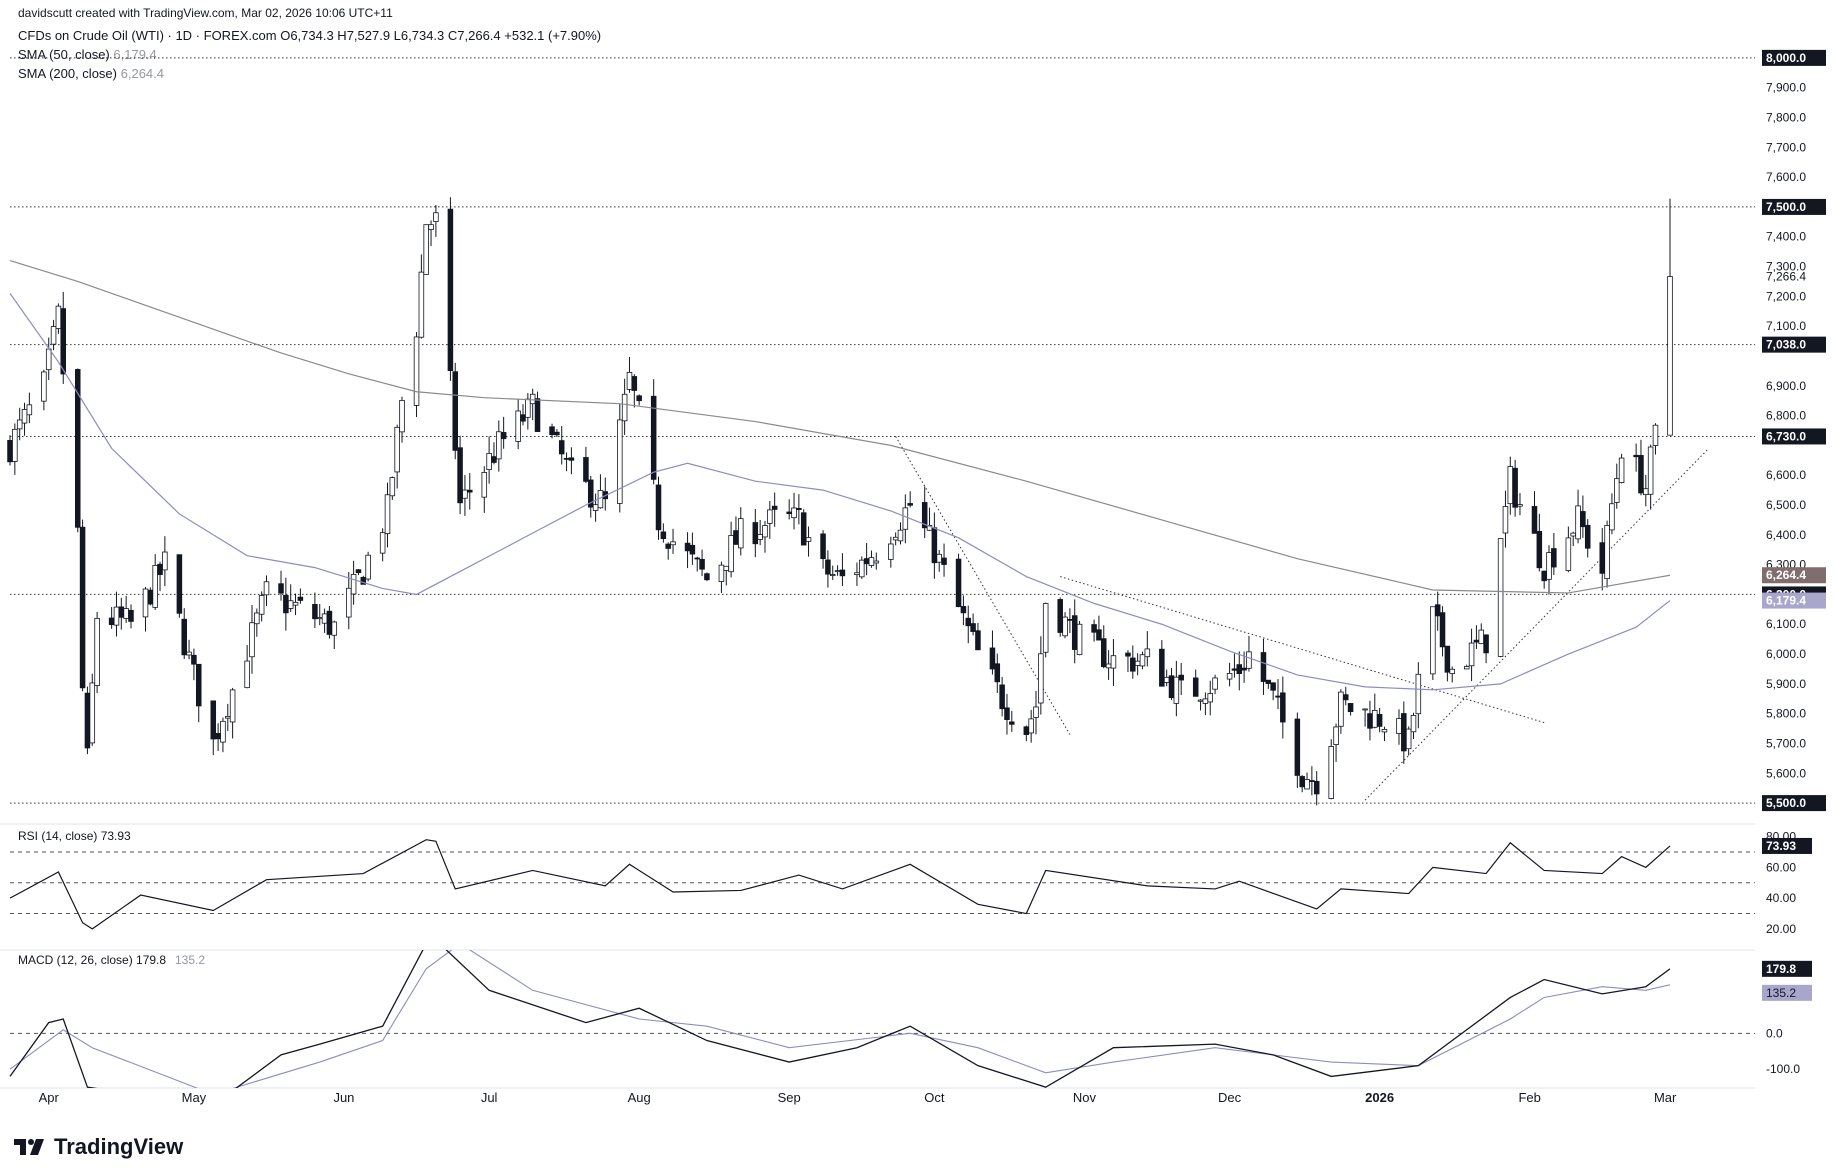 The image size is (1835, 1168). What do you see at coordinates (1302, 650) in the screenshot?
I see `trendline` at bounding box center [1302, 650].